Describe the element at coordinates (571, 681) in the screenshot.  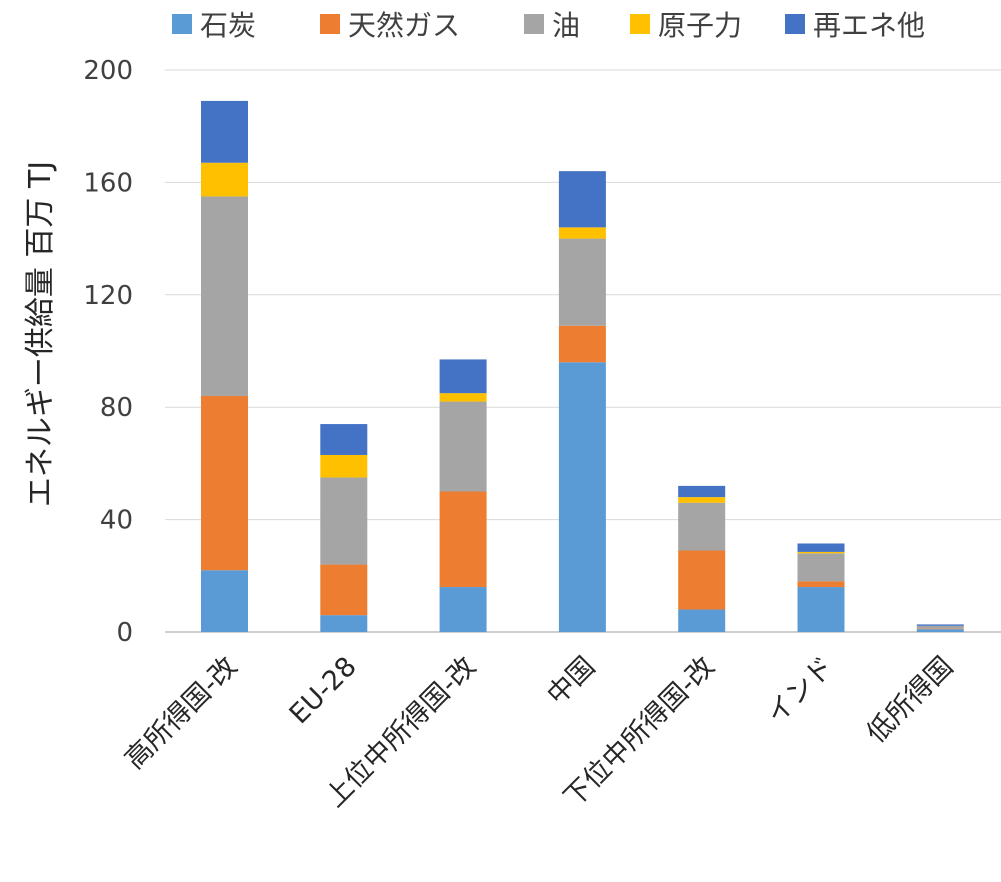
I see `x-category-label: 中国` at that location.